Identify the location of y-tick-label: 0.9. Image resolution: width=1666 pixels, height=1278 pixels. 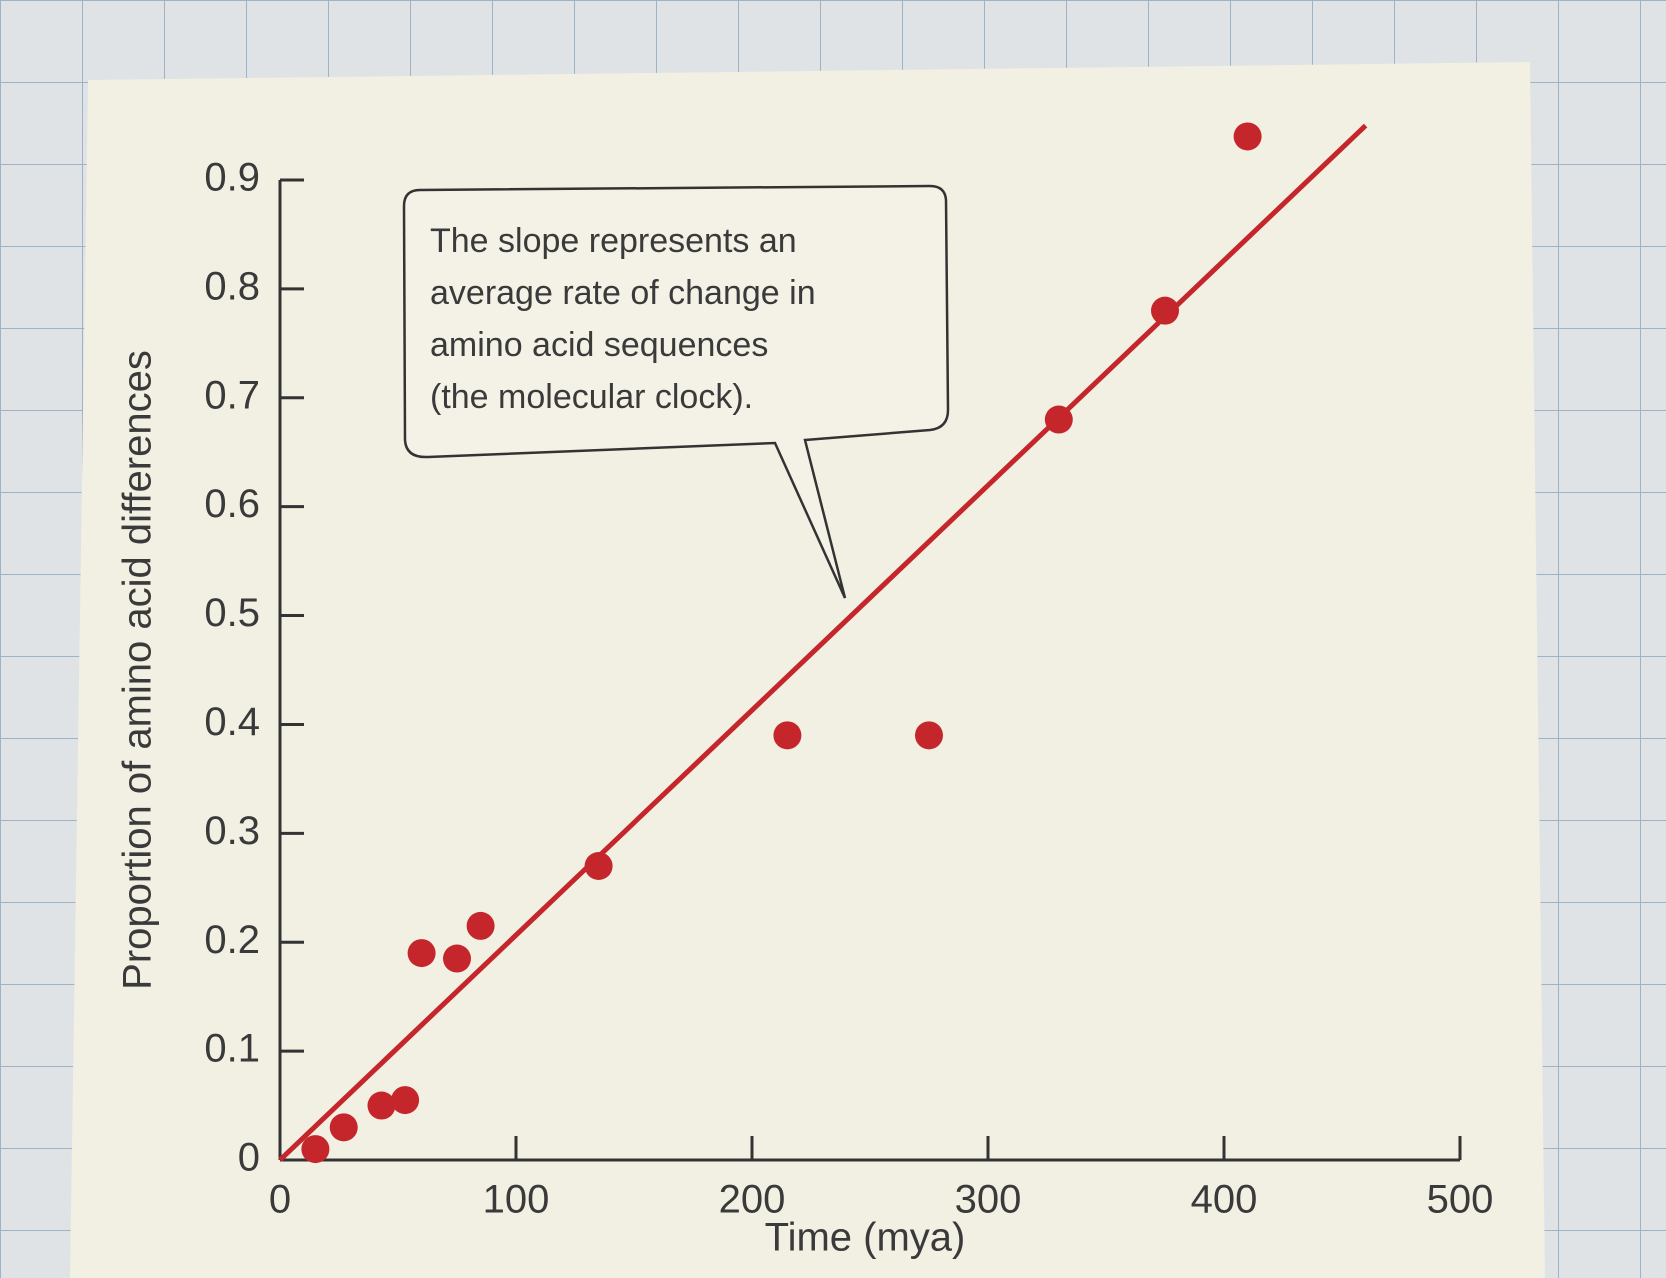
(232, 178).